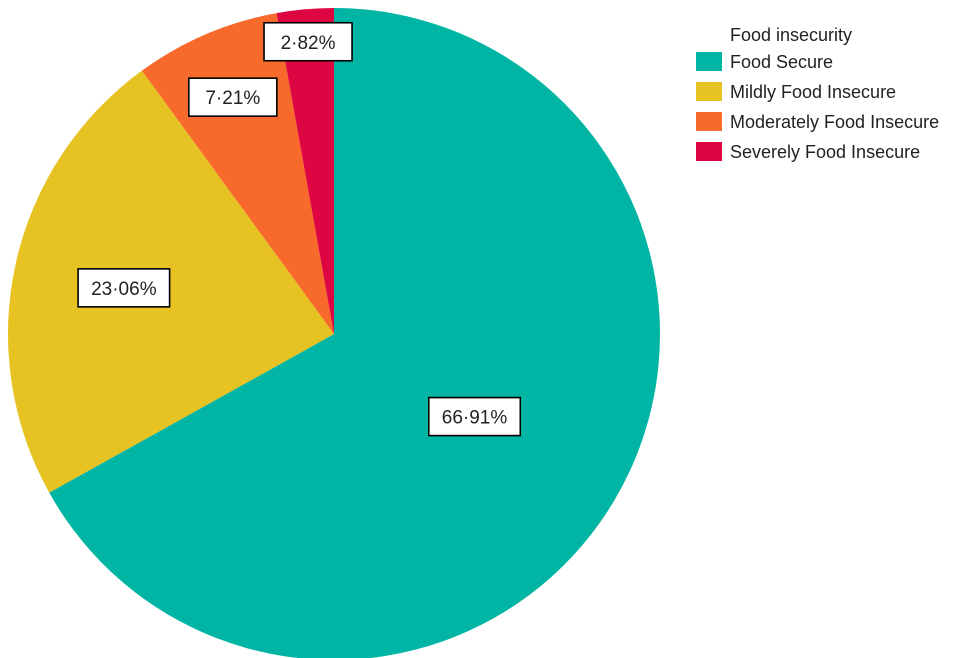 The width and height of the screenshot is (979, 658). What do you see at coordinates (825, 152) in the screenshot?
I see `legend-label: Severely Food Insecure` at bounding box center [825, 152].